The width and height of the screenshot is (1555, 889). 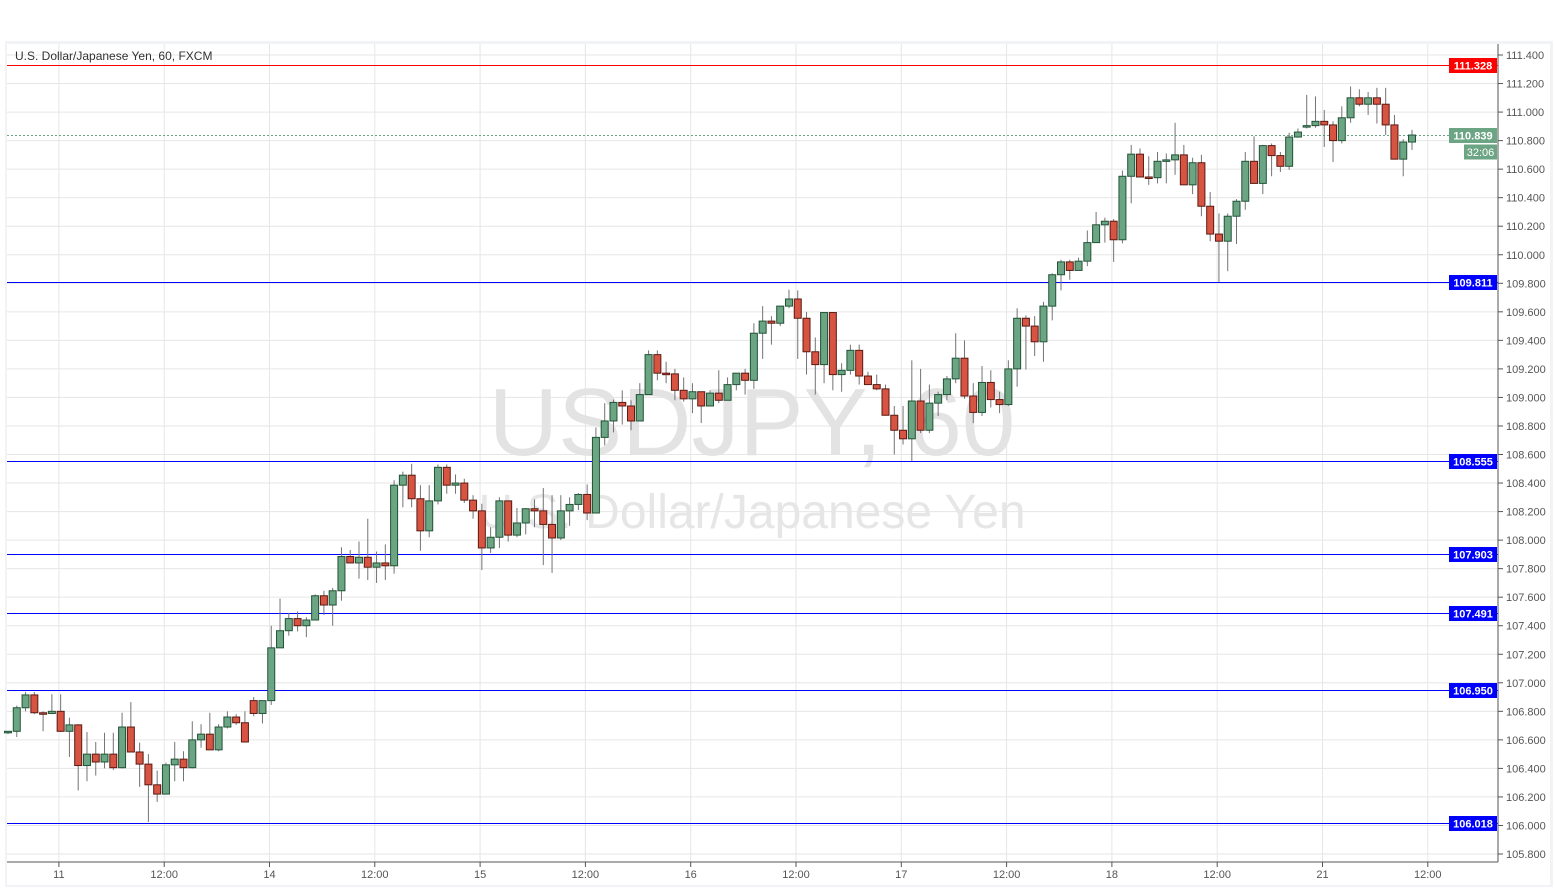 What do you see at coordinates (691, 875) in the screenshot?
I see `time-tick-label: 16` at bounding box center [691, 875].